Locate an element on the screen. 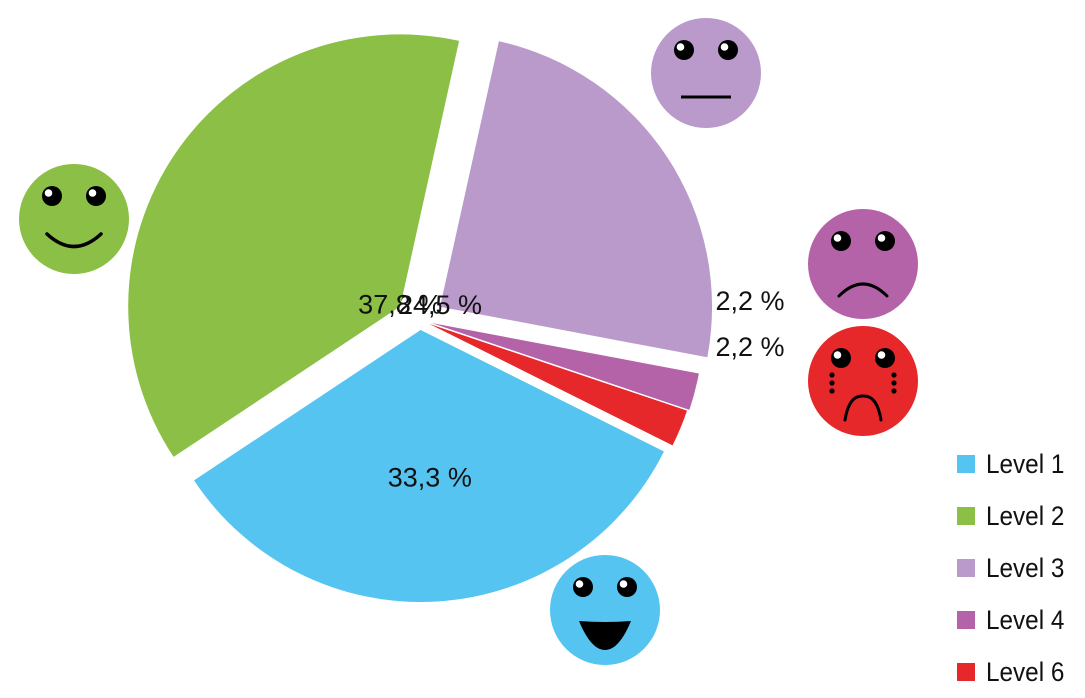 This screenshot has width=1085, height=698. legend-item-level-3: Level 3 is located at coordinates (1015, 568).